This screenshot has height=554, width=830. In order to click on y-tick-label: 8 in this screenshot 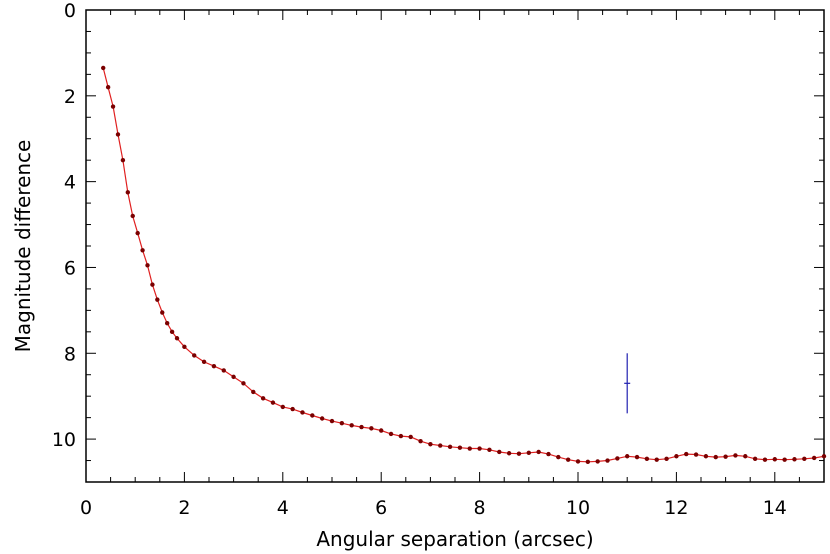, I will do `click(70, 354)`.